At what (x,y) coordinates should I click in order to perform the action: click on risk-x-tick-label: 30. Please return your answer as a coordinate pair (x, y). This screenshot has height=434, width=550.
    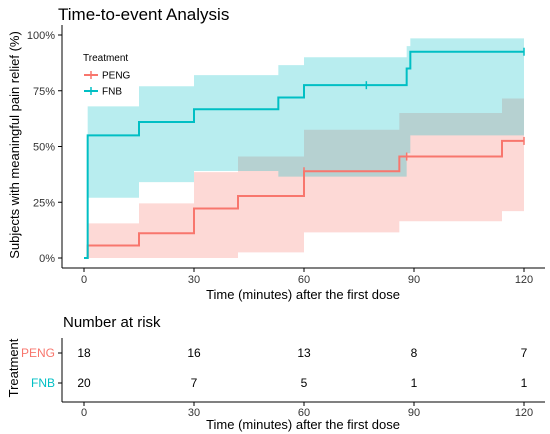
    Looking at the image, I should click on (194, 413).